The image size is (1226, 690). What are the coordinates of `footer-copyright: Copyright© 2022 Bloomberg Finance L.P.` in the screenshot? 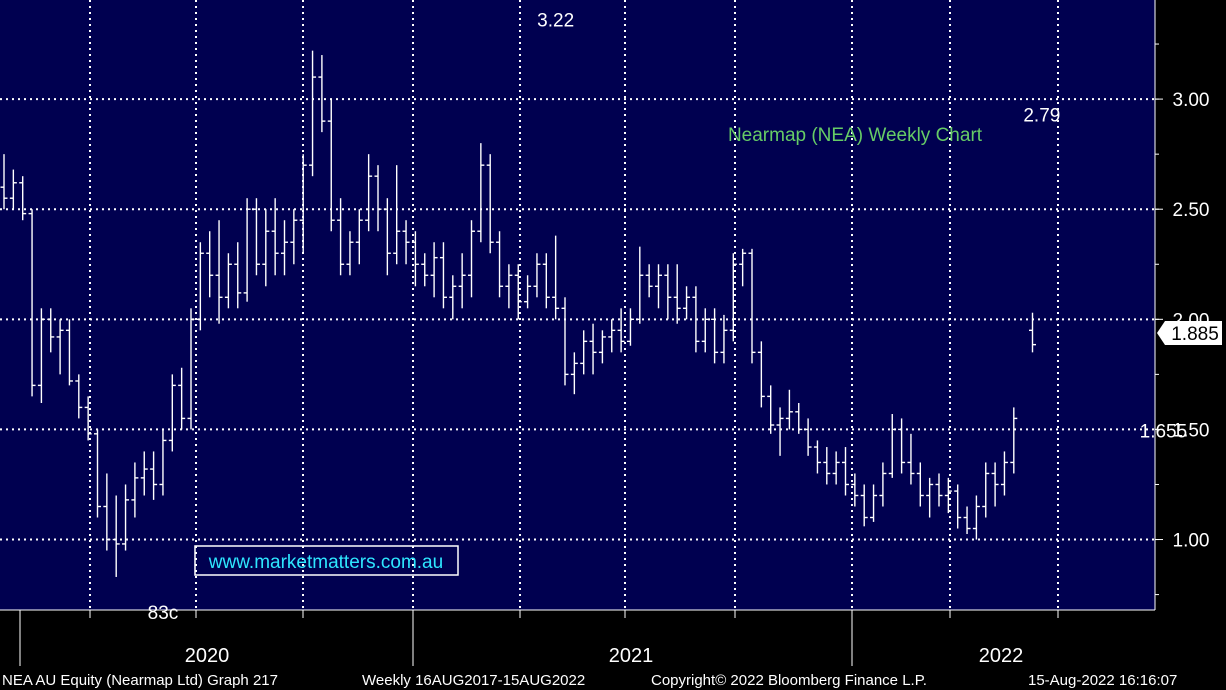 It's located at (789, 680).